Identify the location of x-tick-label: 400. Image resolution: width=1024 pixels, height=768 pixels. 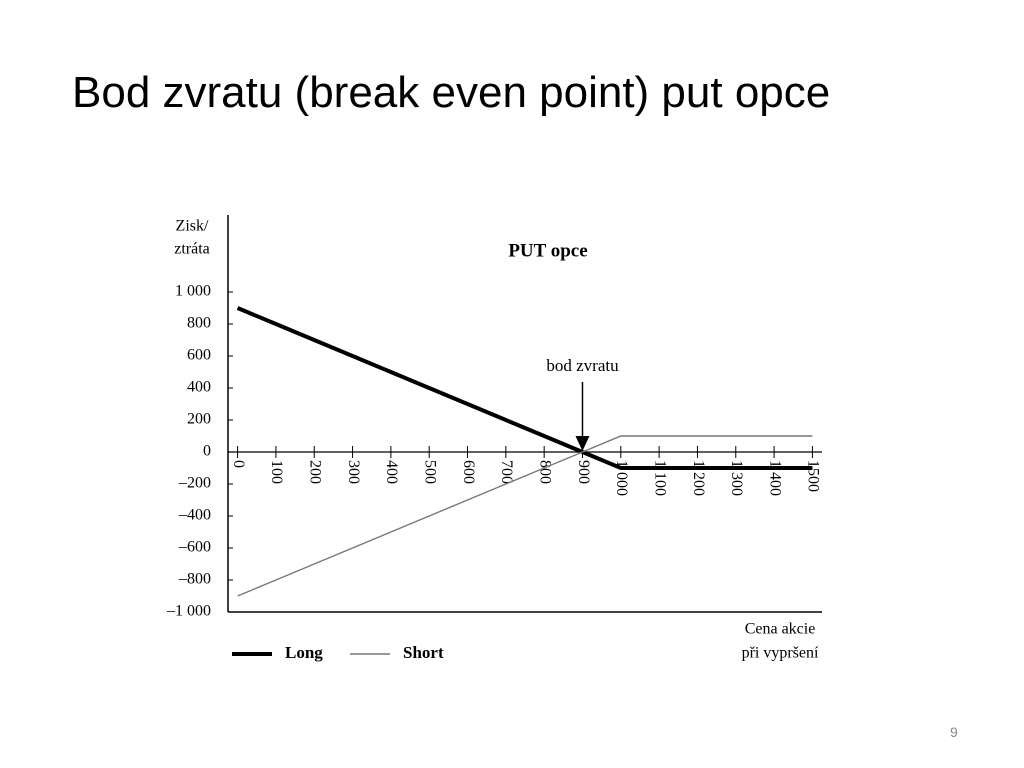
(391, 472).